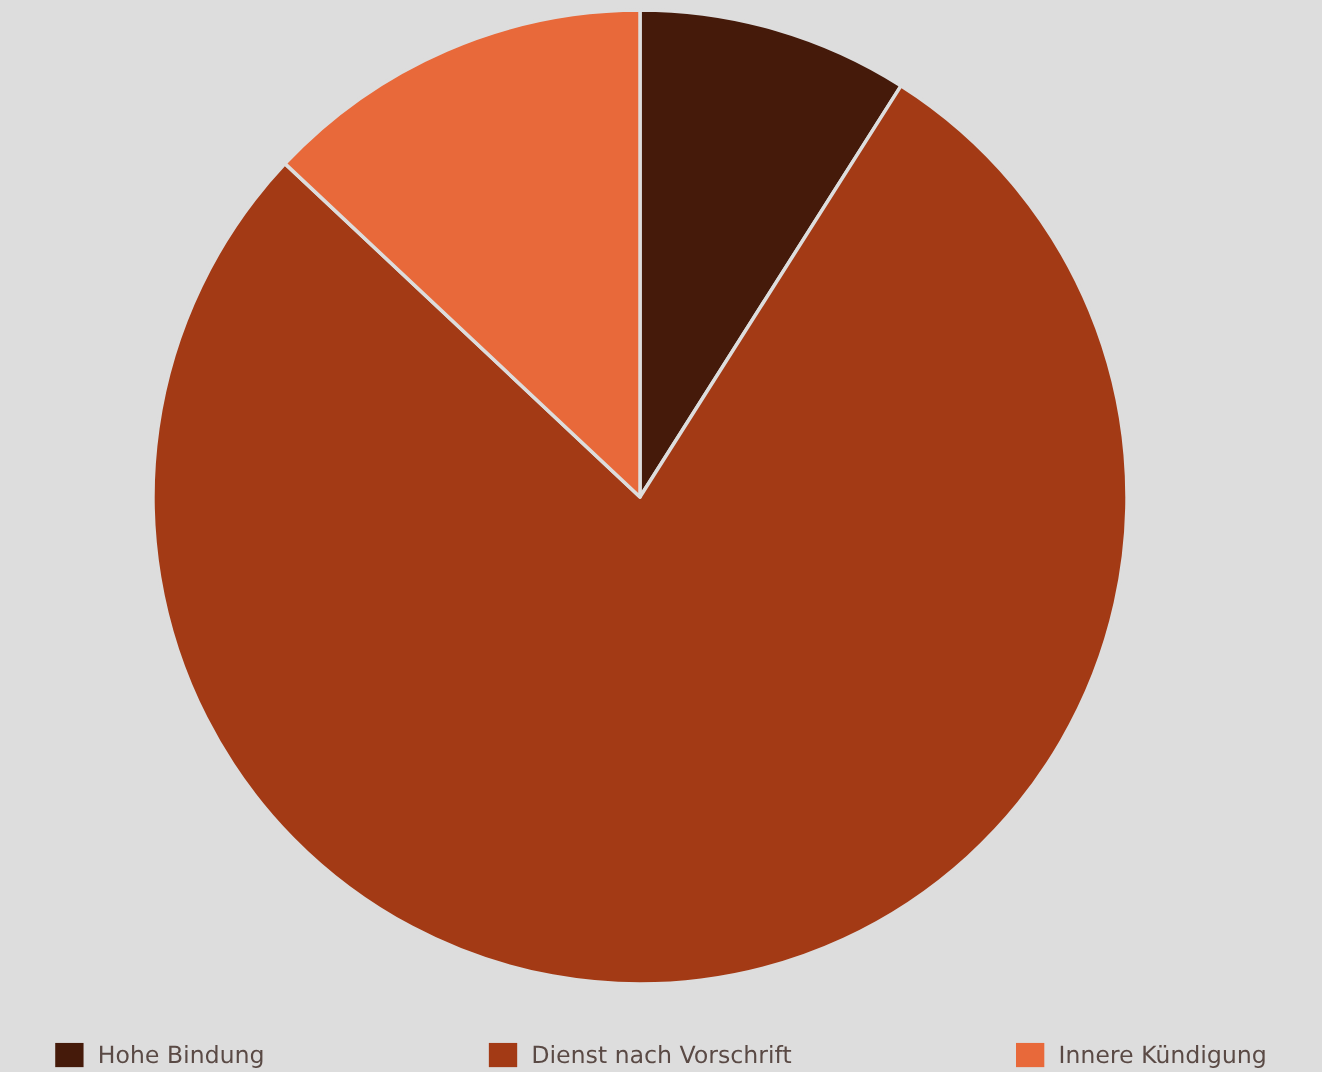  I want to click on legend-label: Hohe Bindung, so click(181, 1056).